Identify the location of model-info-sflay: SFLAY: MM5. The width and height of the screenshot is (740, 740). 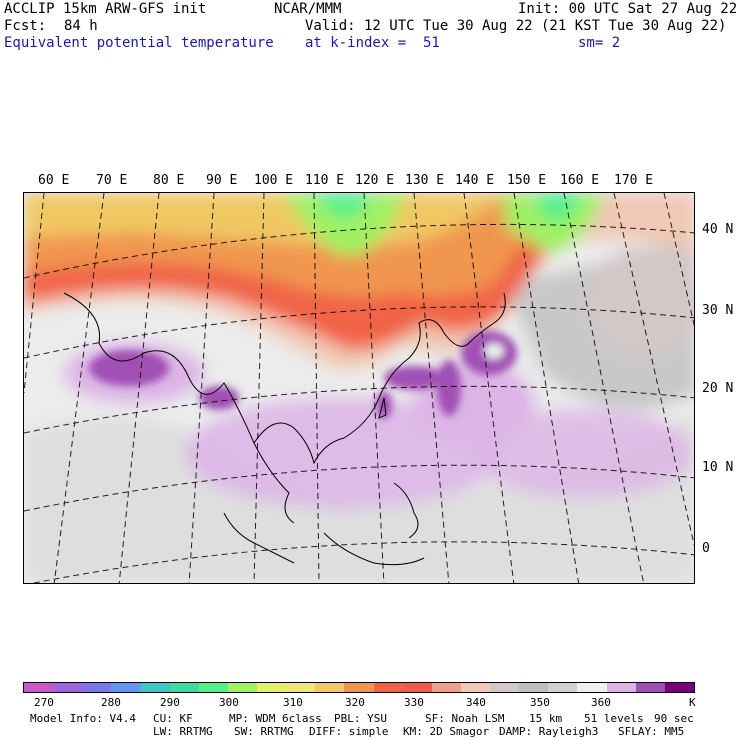
(651, 731).